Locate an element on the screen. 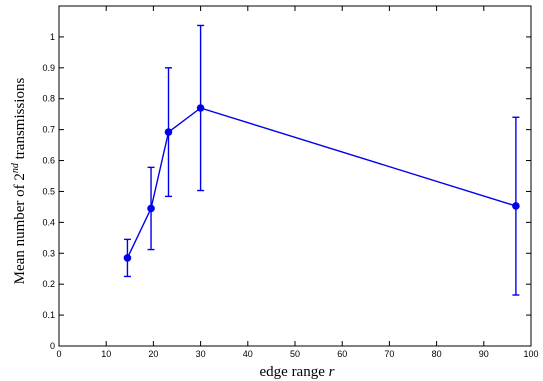 The height and width of the screenshot is (381, 543). y-tick-label: 0.9 is located at coordinates (48, 68).